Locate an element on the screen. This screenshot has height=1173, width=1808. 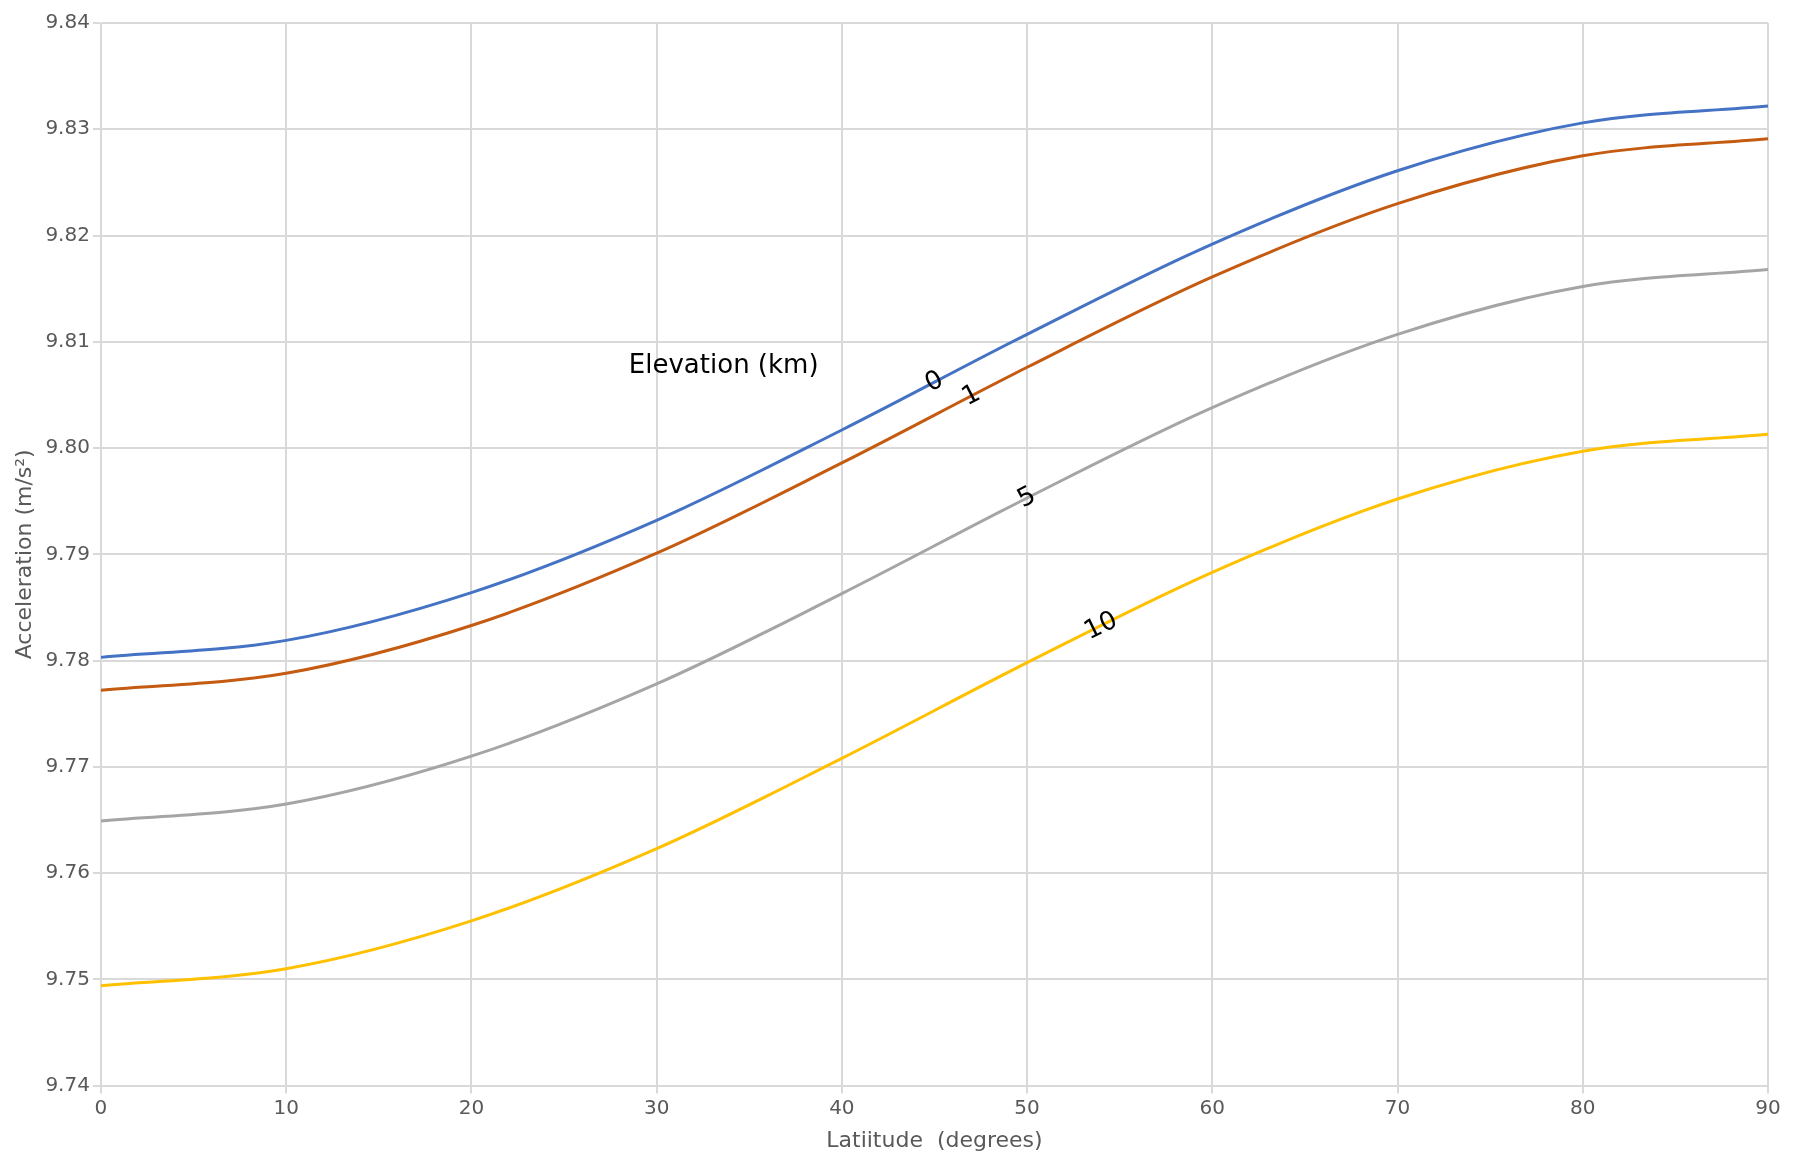
x-tick-label: 60 is located at coordinates (1212, 1106).